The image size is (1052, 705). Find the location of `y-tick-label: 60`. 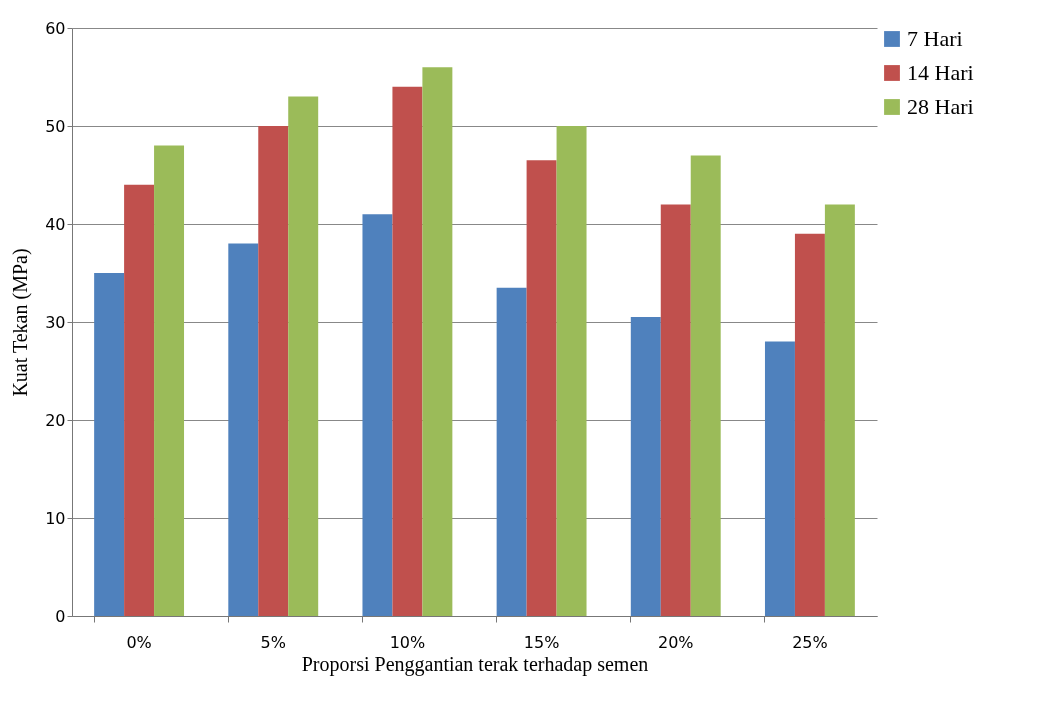

y-tick-label: 60 is located at coordinates (55, 28).